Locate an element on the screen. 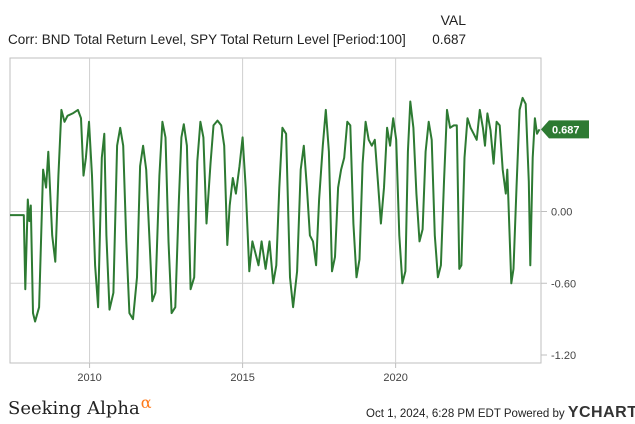 This screenshot has width=635, height=424. brand-name: Seeking Alpha is located at coordinates (74, 408).